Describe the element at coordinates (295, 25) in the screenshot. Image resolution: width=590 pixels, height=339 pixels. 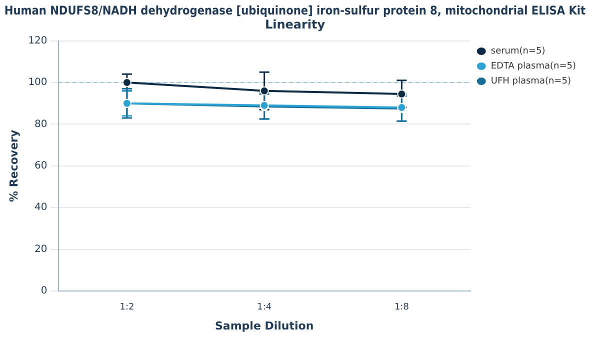
I see `chart-subtitle: Linearity` at that location.